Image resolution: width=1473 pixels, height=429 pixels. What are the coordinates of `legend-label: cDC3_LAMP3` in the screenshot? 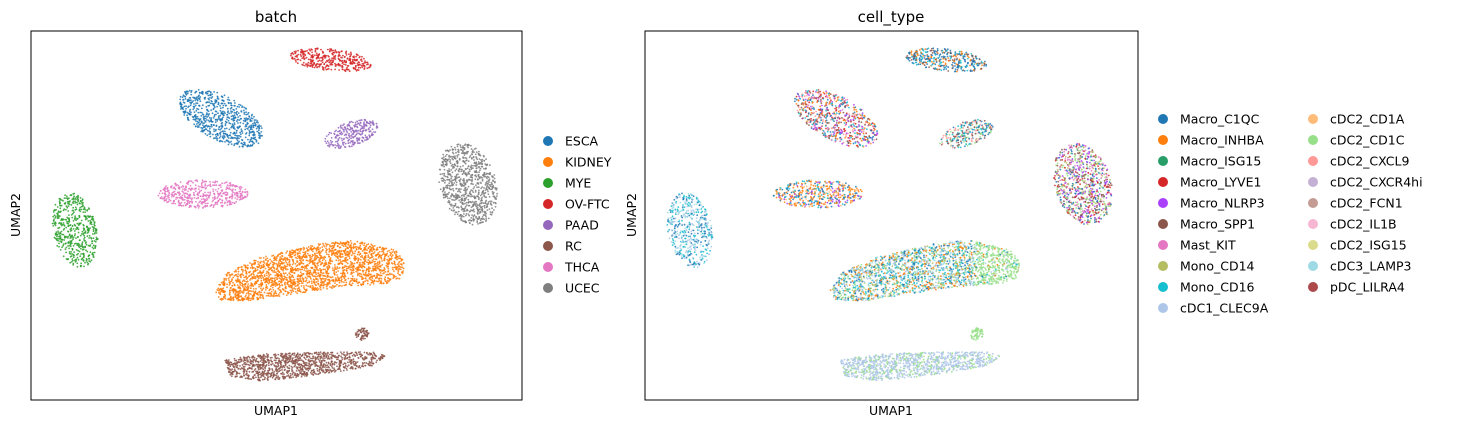 It's located at (1371, 266).